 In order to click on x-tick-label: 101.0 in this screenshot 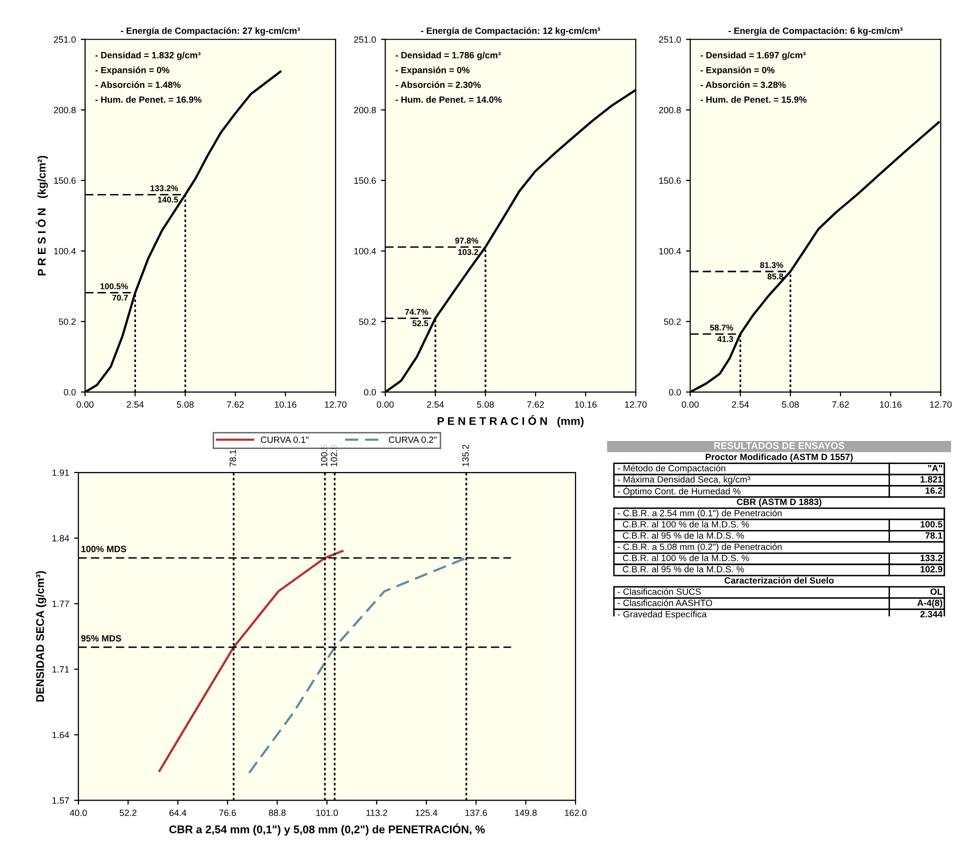, I will do `click(327, 813)`.